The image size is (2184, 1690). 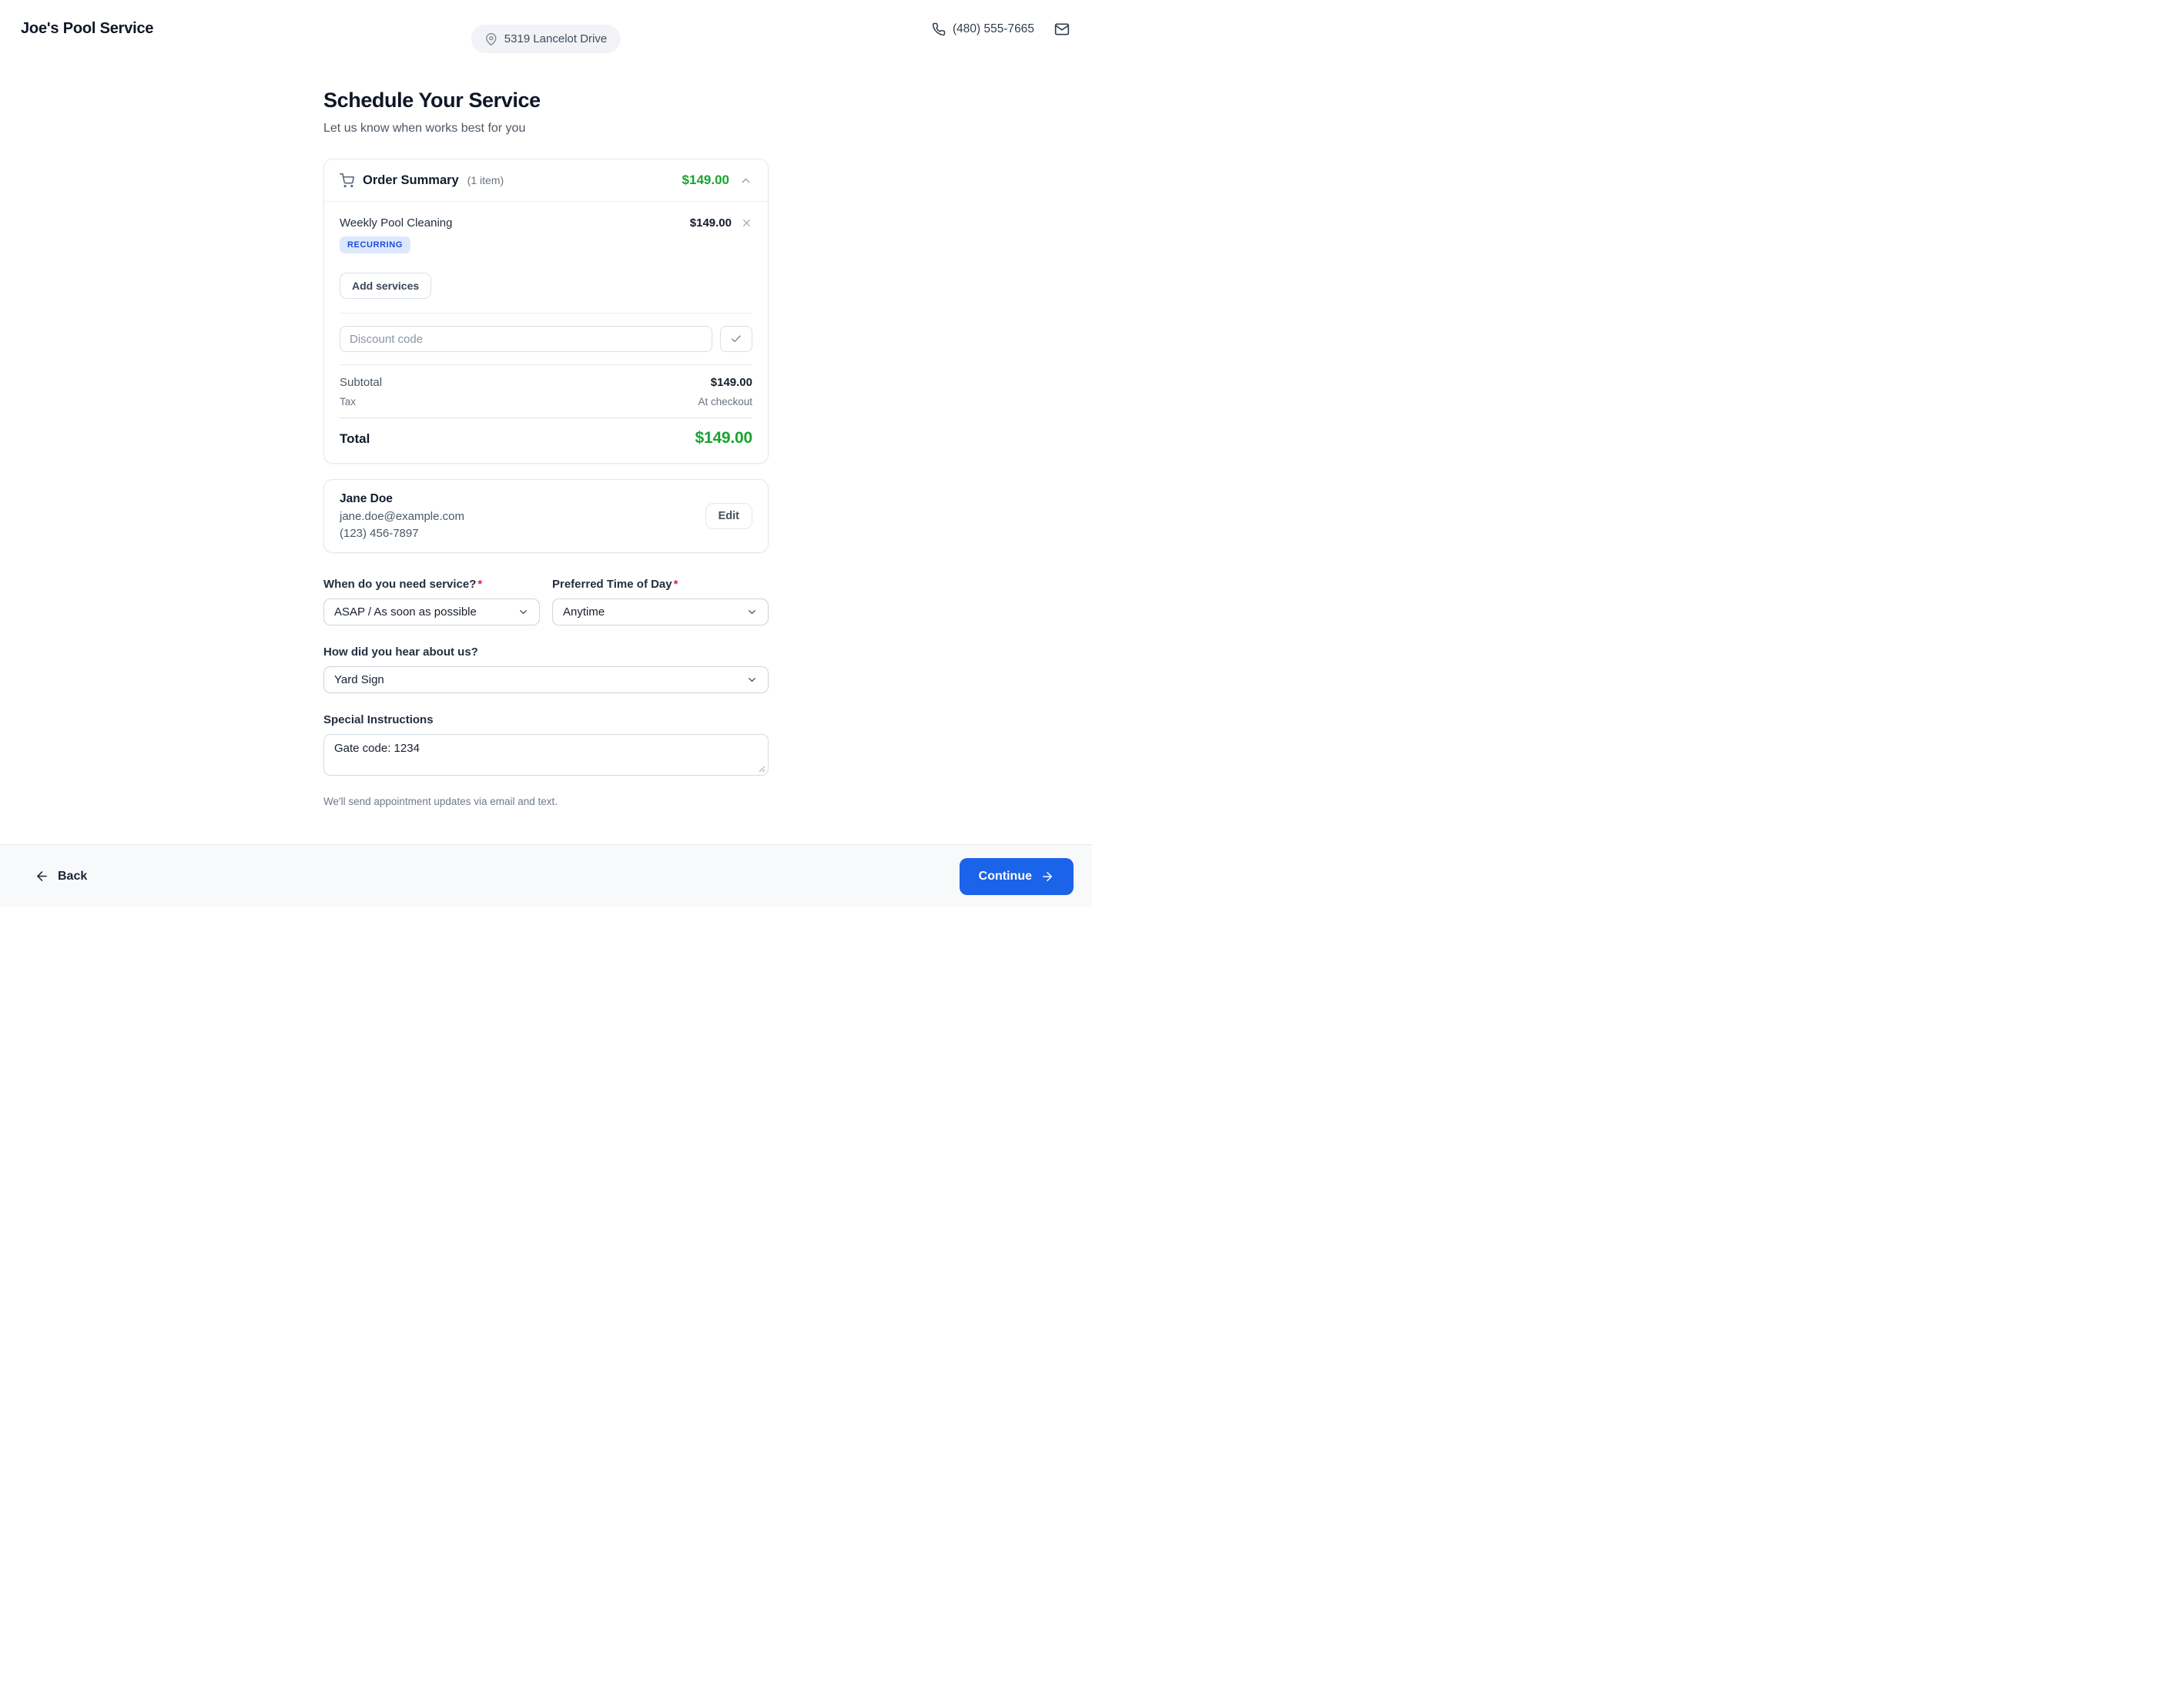 I want to click on tax-row: Tax At checkout, so click(x=546, y=402).